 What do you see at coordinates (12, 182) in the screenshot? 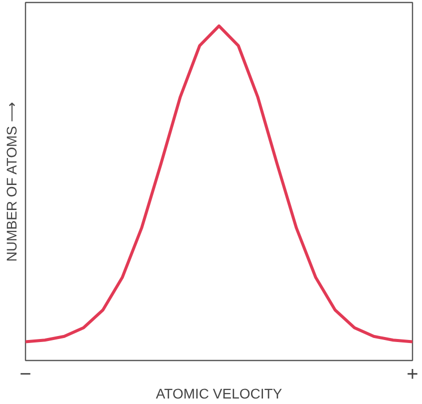
I see `y-axis-title: NUMBER OF ATOMS ⟶` at bounding box center [12, 182].